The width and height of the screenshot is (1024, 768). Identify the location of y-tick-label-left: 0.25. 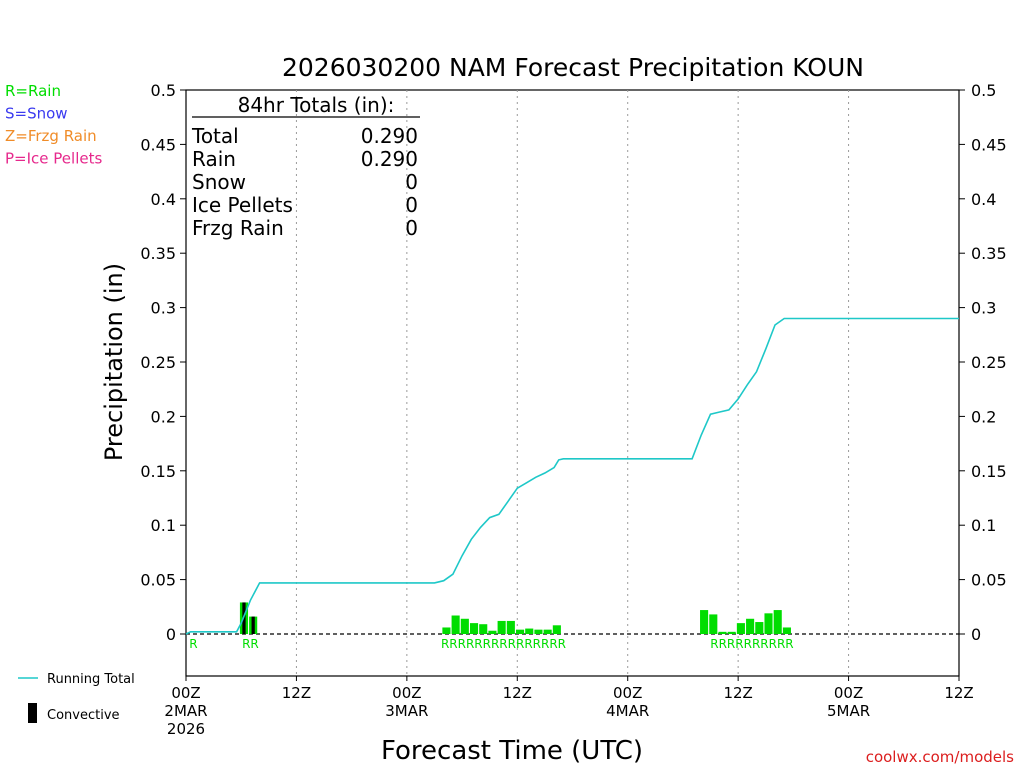
(158, 362).